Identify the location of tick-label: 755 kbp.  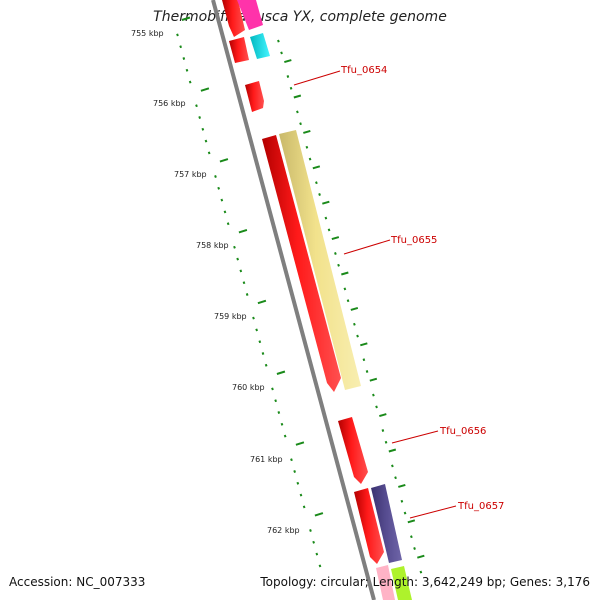
(147, 33).